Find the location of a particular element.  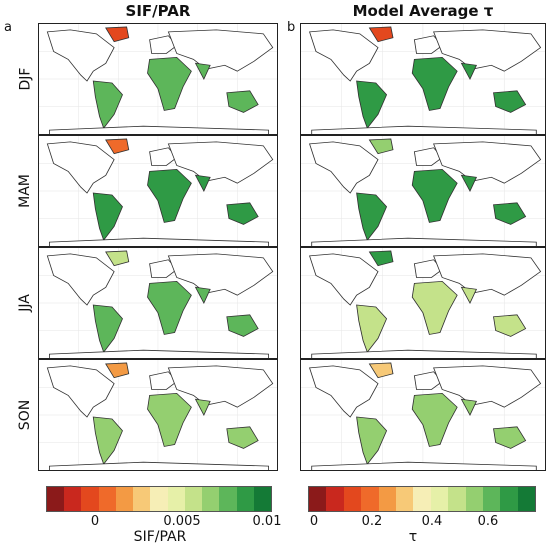

model-tau-map-djf is located at coordinates (423, 79).